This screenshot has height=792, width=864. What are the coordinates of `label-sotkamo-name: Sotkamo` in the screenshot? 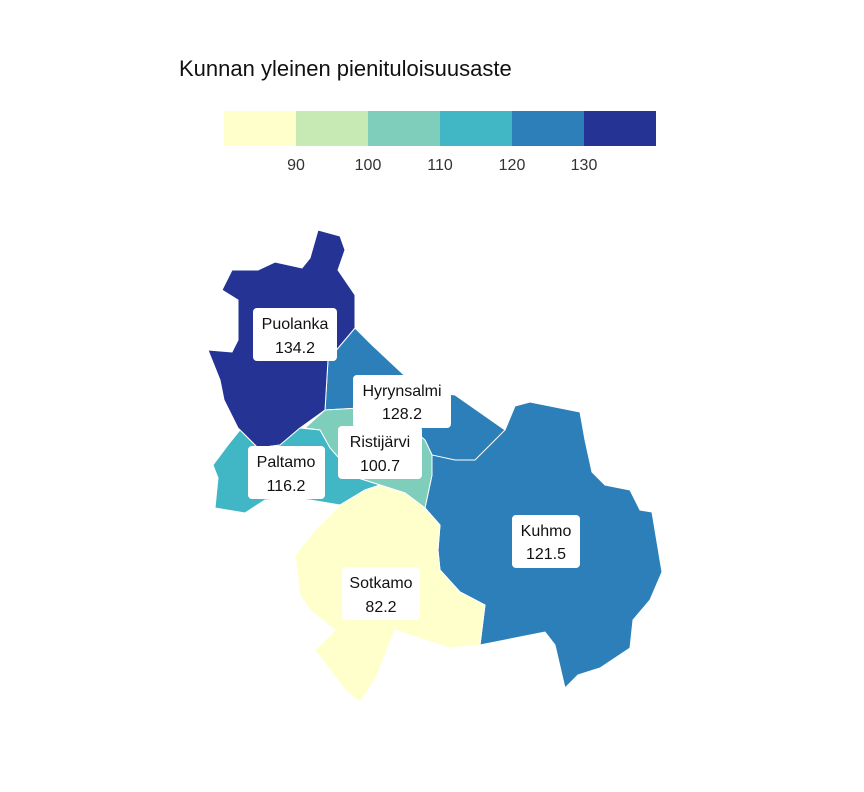 It's located at (380, 583).